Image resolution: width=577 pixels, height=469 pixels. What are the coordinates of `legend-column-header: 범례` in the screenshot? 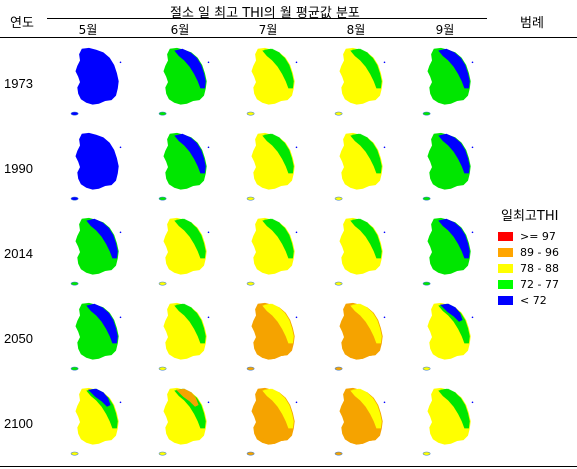 It's located at (532, 23).